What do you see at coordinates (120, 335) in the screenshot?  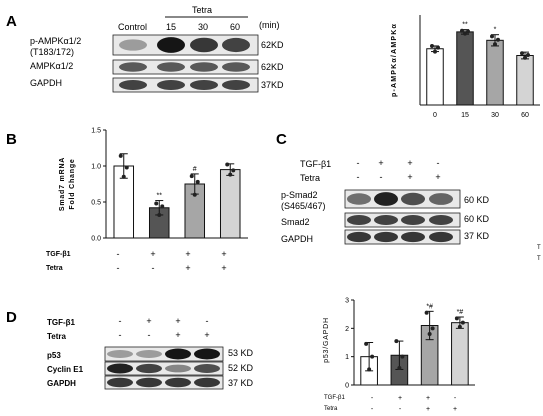 I see `blot-d-sign-r2-c1: -` at bounding box center [120, 335].